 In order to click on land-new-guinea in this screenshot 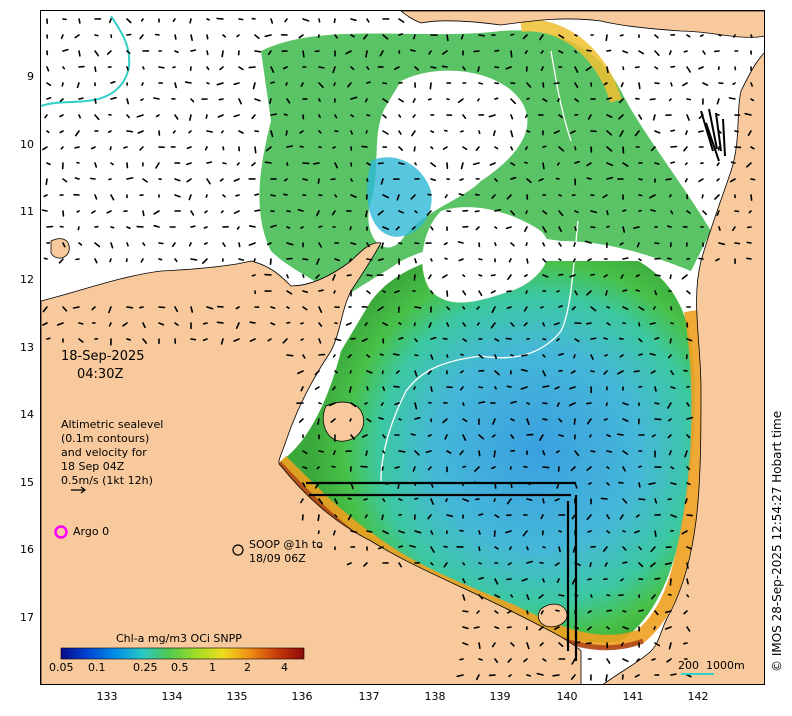, I will do `click(582, 24)`.